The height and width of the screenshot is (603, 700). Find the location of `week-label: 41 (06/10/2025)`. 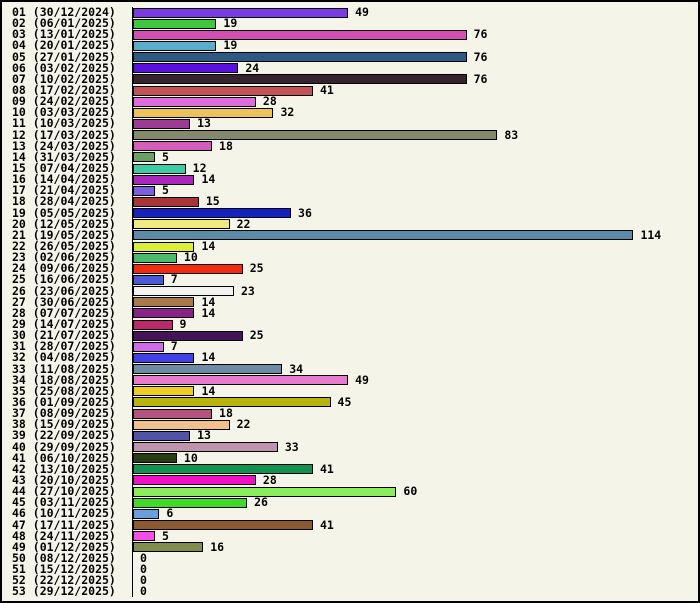

week-label: 41 (06/10/2025) is located at coordinates (64, 457).